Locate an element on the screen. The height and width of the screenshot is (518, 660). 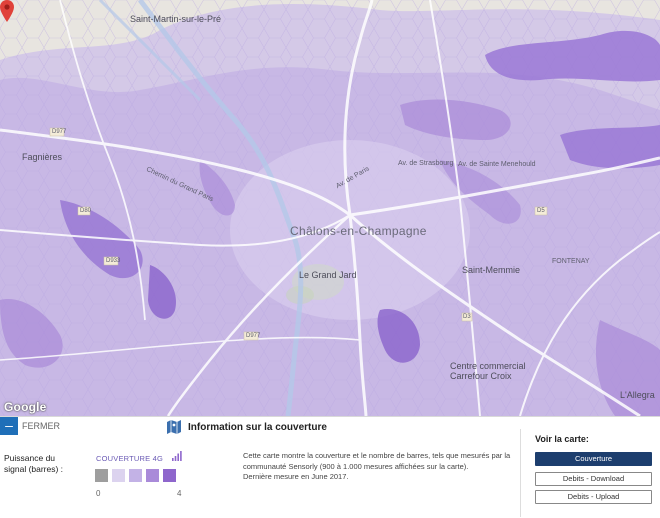
location-pin-icon is located at coordinates (7, 11).